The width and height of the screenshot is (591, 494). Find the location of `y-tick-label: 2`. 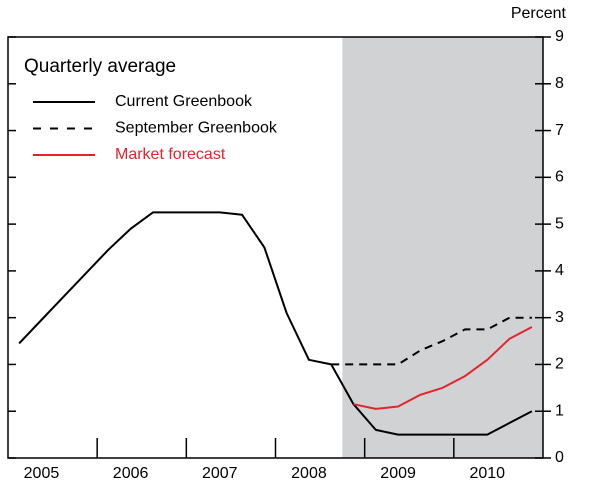

y-tick-label: 2 is located at coordinates (559, 364).